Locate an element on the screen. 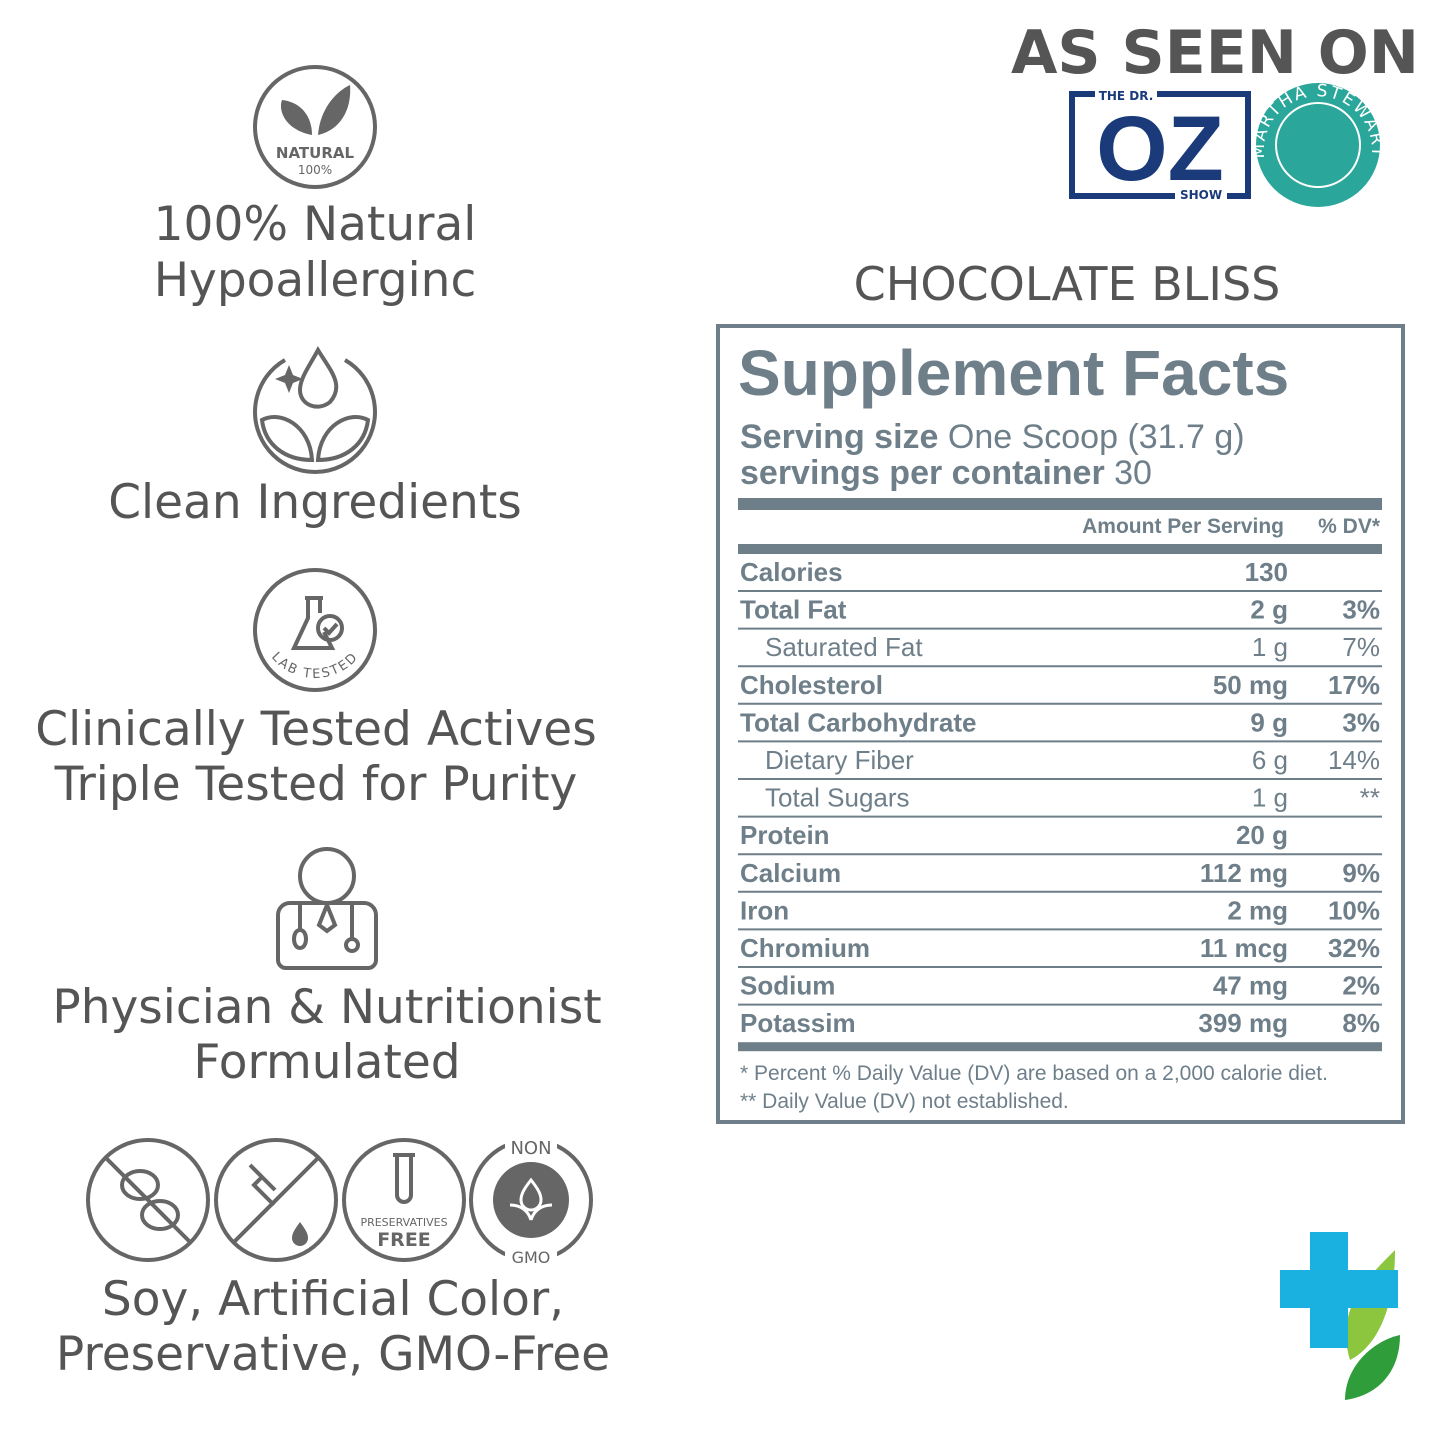 The width and height of the screenshot is (1445, 1445). header: % DV* is located at coordinates (1349, 526).